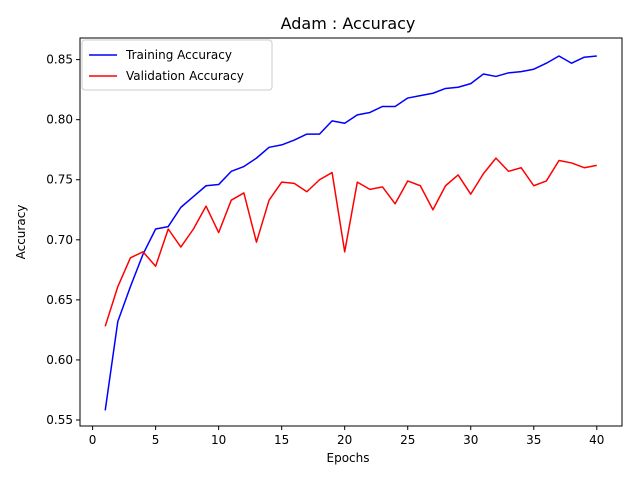 The image size is (640, 480). I want to click on x-tick-label: 10, so click(218, 440).